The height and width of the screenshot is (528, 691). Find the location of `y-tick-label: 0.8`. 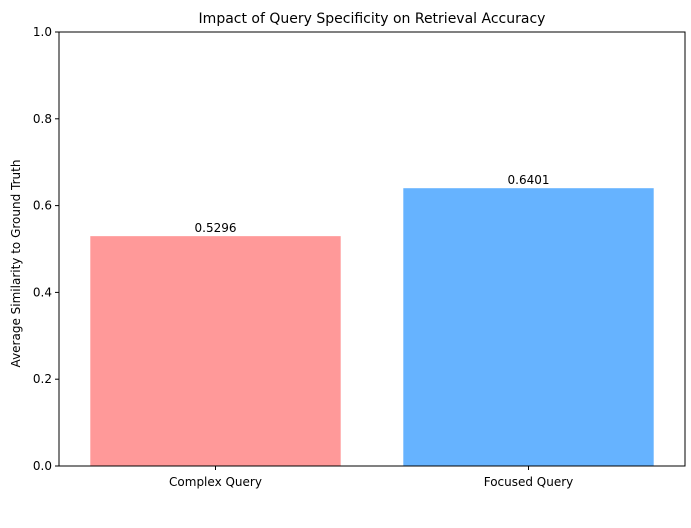

y-tick-label: 0.8 is located at coordinates (42, 119).